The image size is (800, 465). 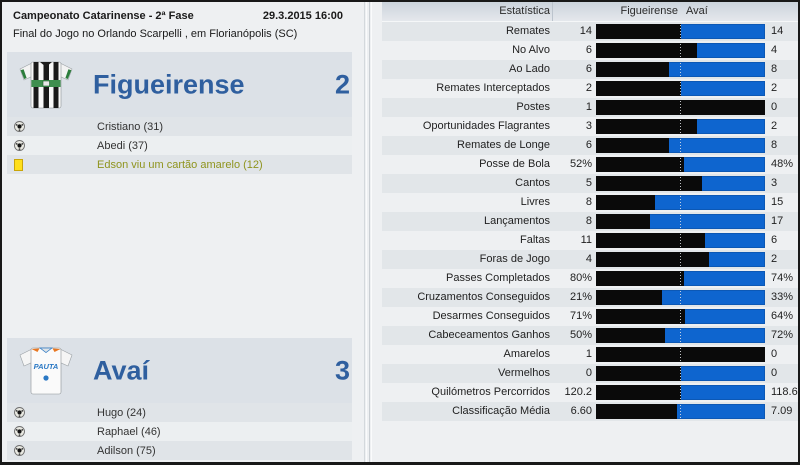 What do you see at coordinates (578, 392) in the screenshot?
I see `stat-home-value: 120.2` at bounding box center [578, 392].